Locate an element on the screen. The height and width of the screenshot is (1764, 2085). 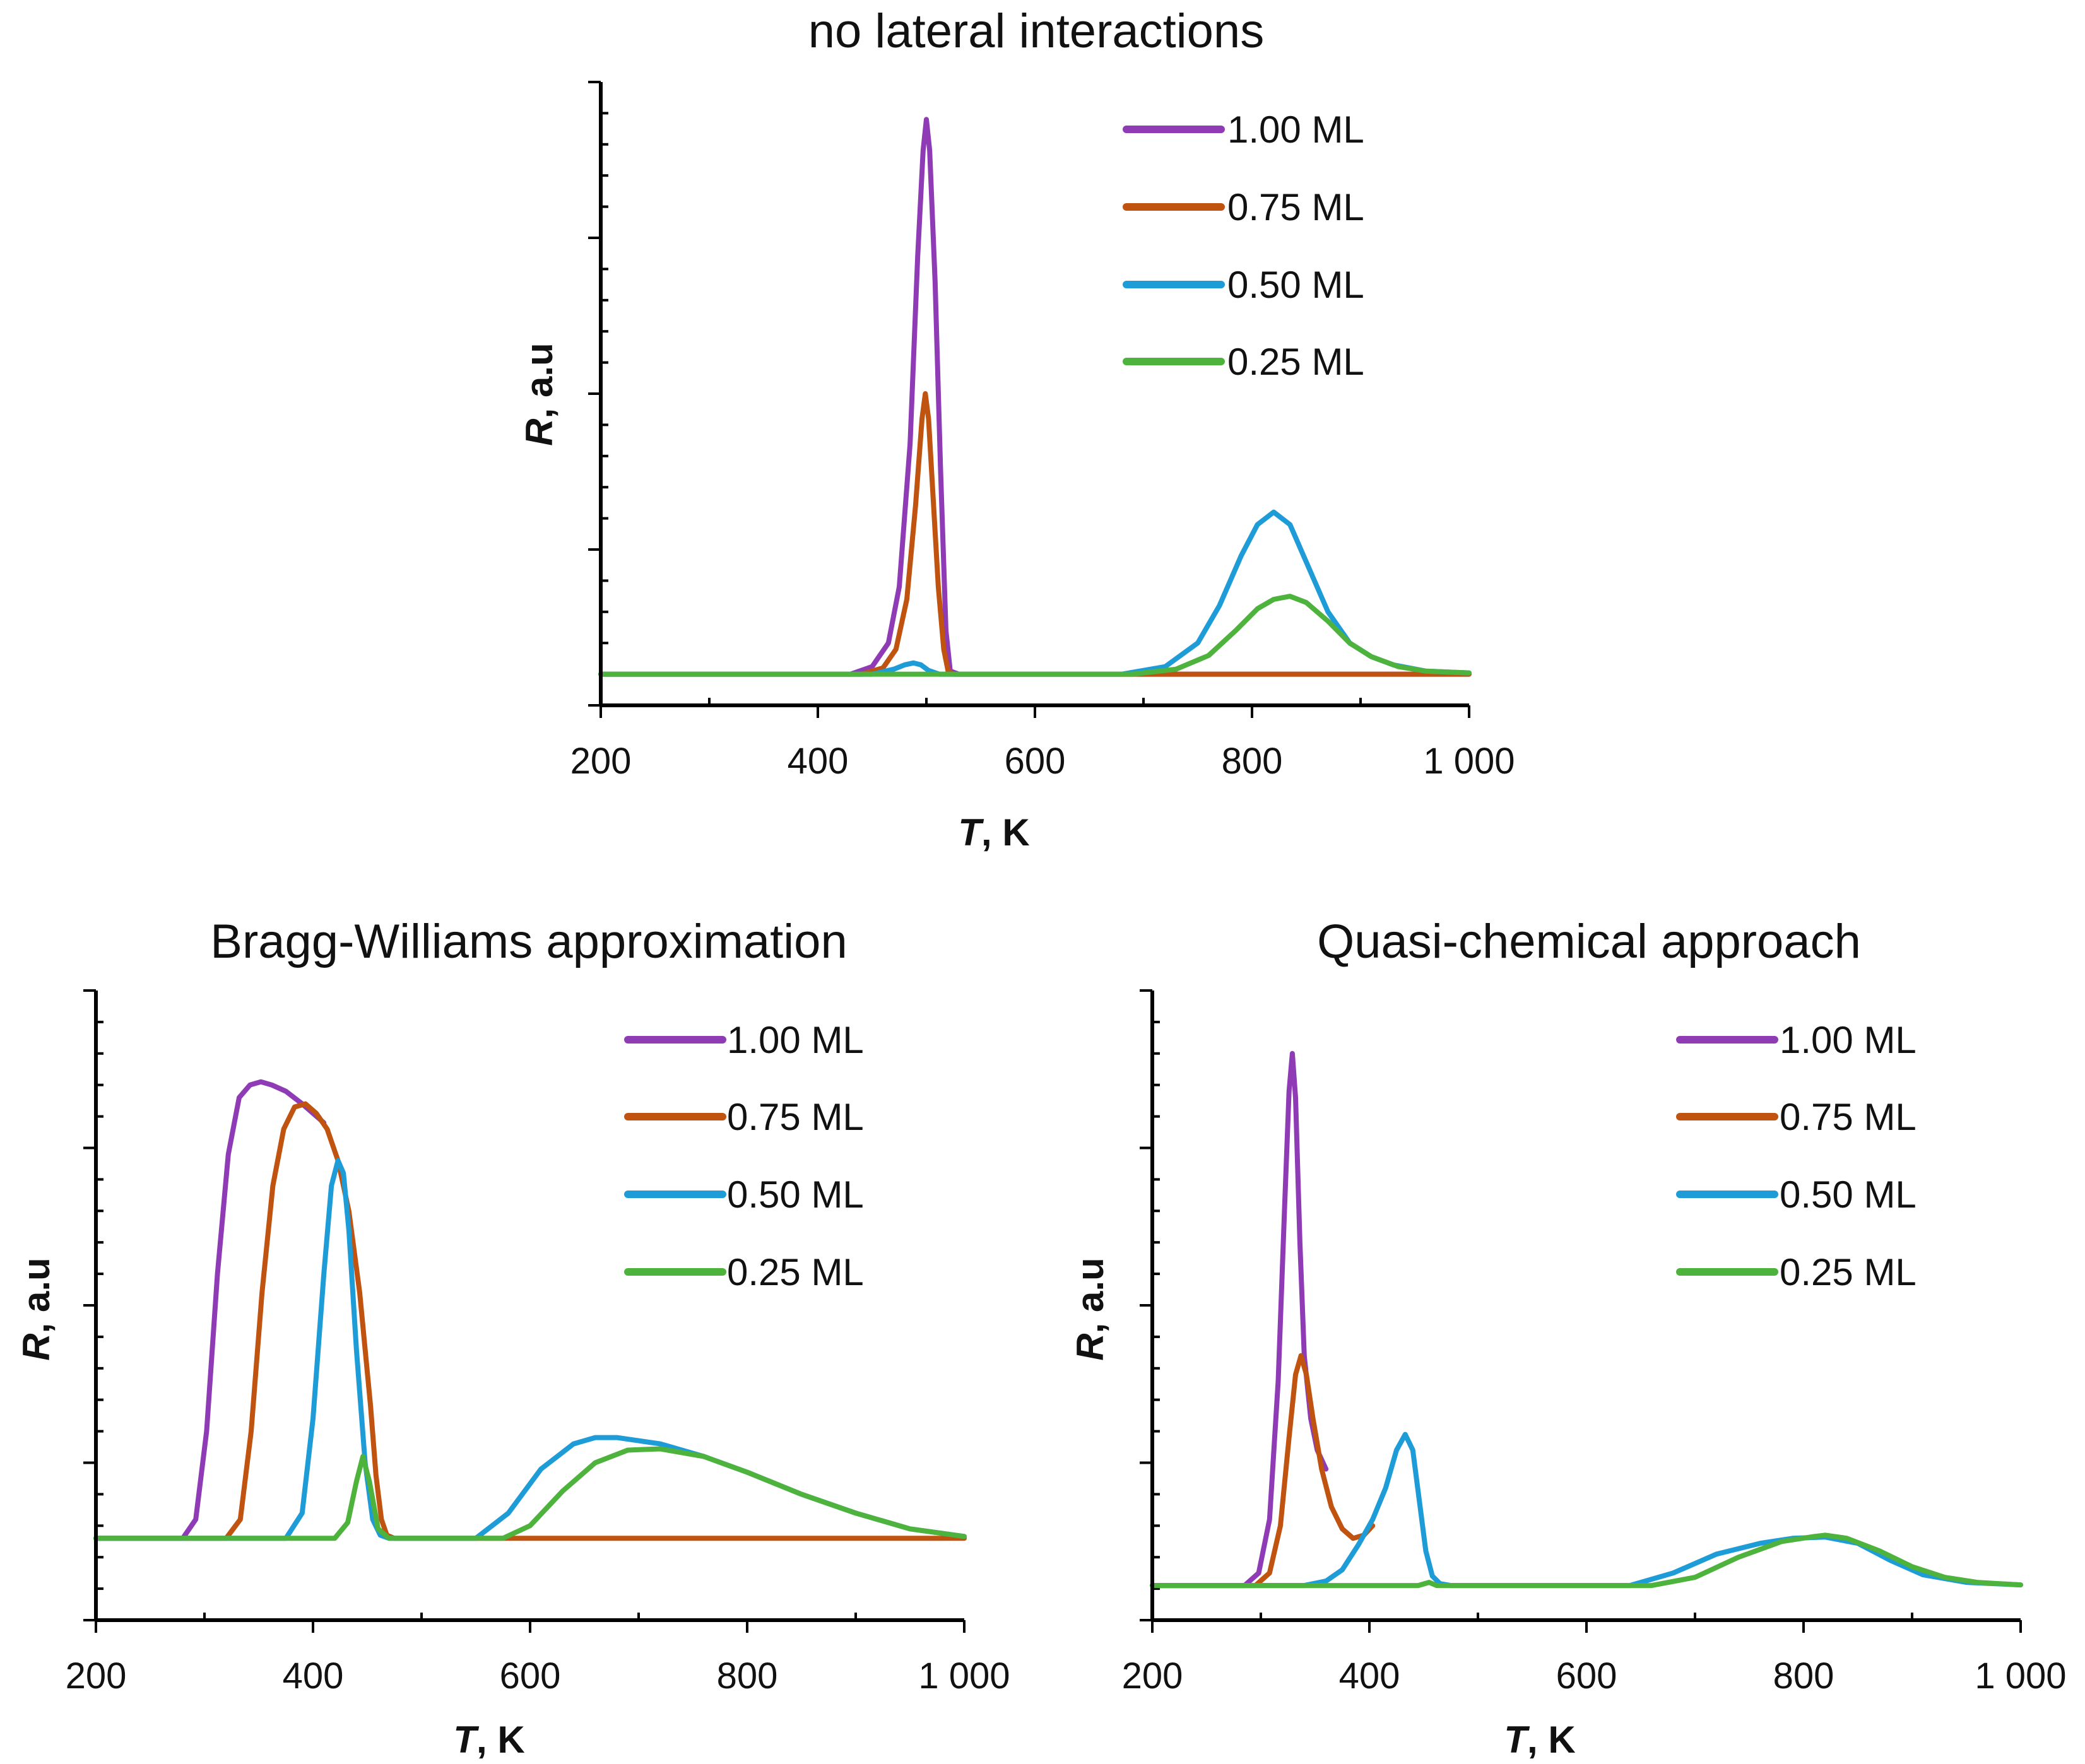
chart-title: Quasi-chemical approach is located at coordinates (1589, 941).